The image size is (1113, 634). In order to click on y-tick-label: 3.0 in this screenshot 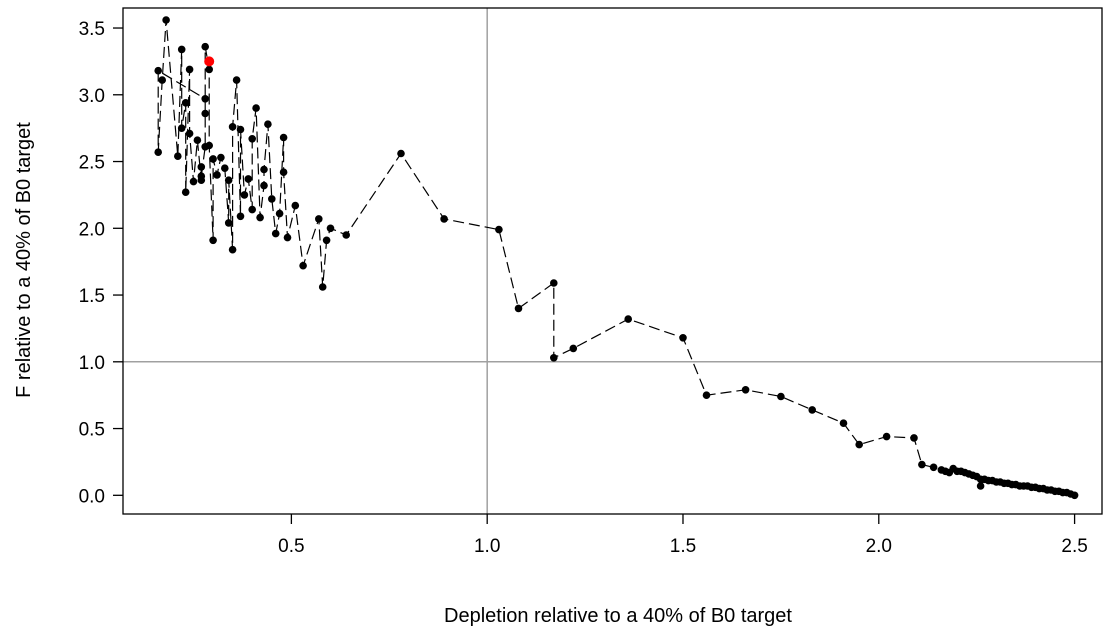, I will do `click(92, 96)`.